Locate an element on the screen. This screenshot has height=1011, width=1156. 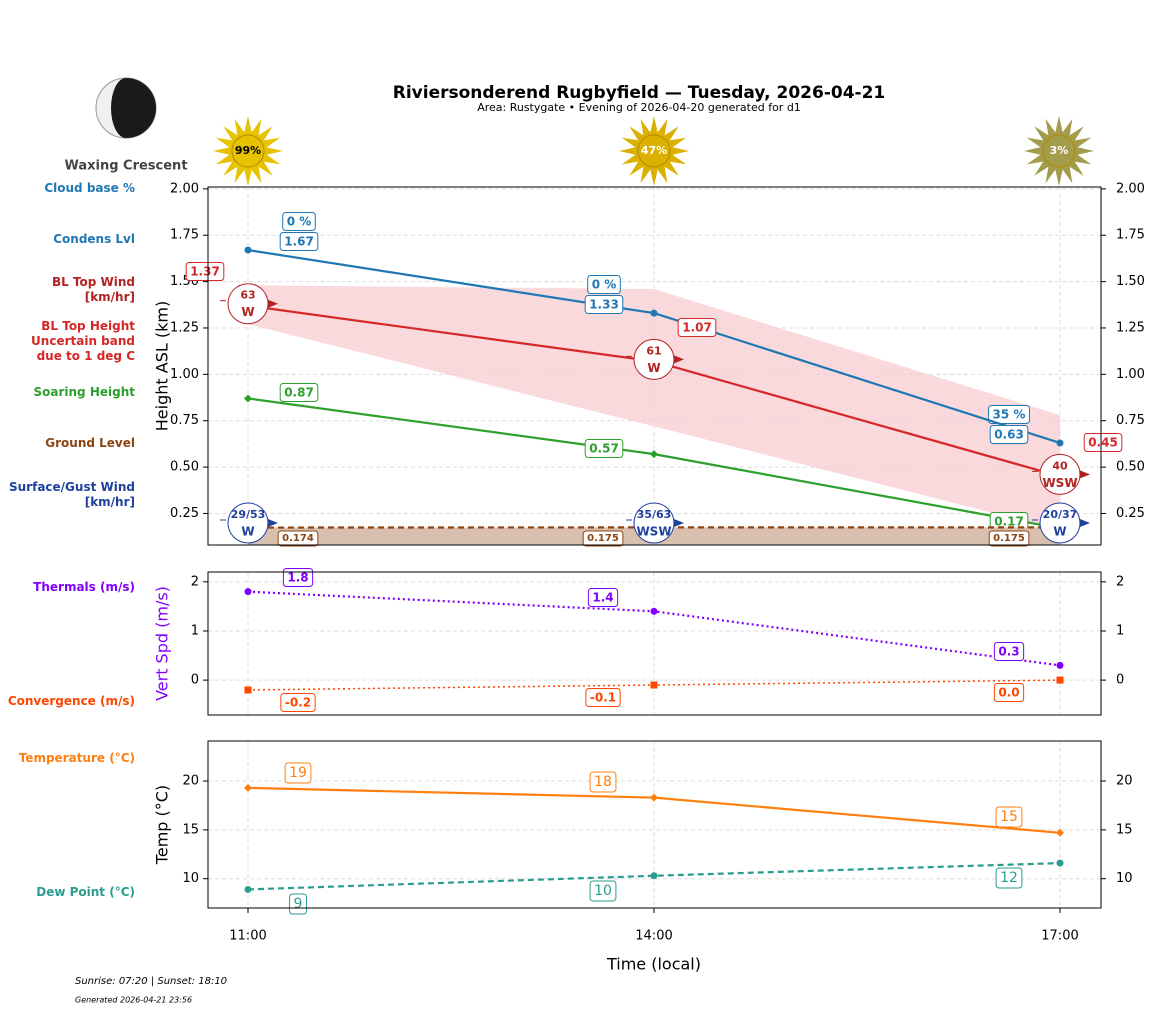
value-label: 1.8 is located at coordinates (297, 578).